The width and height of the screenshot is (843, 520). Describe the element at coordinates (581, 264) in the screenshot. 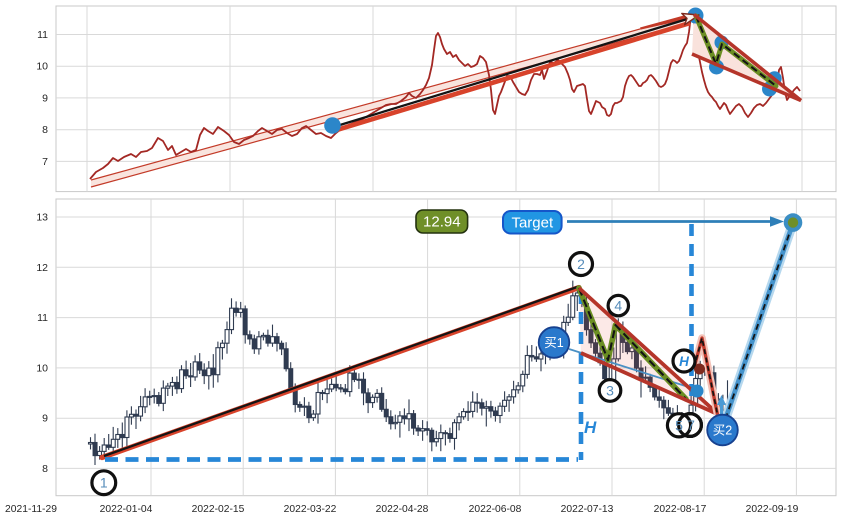

I see `svg-text: 2` at that location.